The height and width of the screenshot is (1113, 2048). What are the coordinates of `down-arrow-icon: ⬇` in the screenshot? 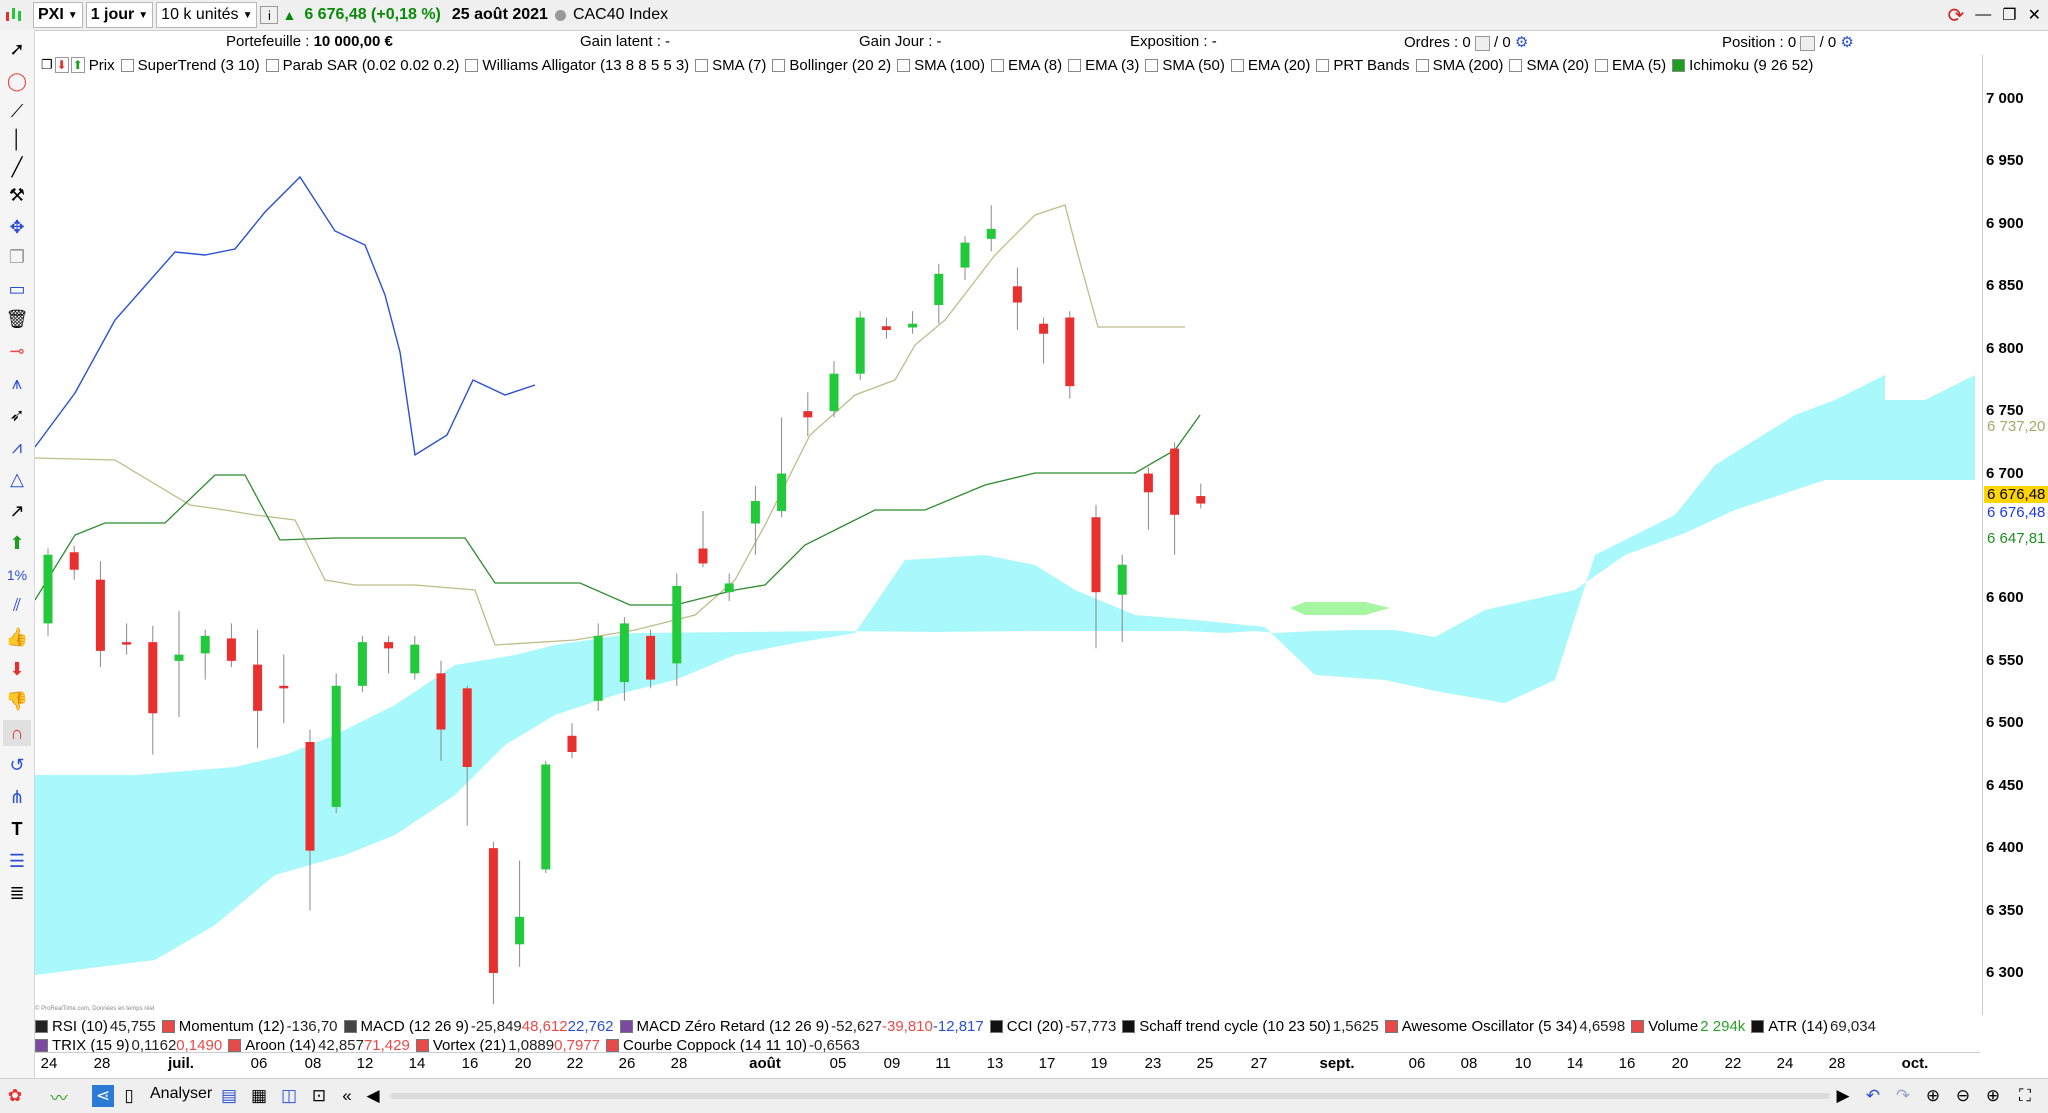 It's located at (17, 669).